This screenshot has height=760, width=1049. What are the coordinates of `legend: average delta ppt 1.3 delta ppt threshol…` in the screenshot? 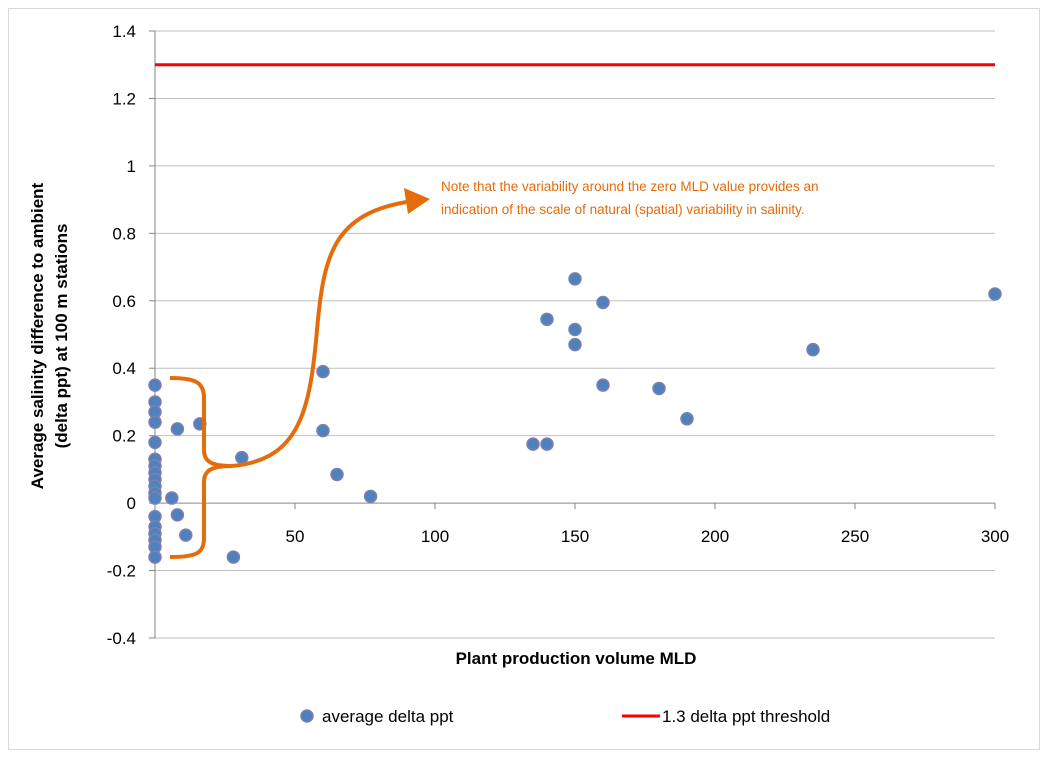 It's located at (565, 716).